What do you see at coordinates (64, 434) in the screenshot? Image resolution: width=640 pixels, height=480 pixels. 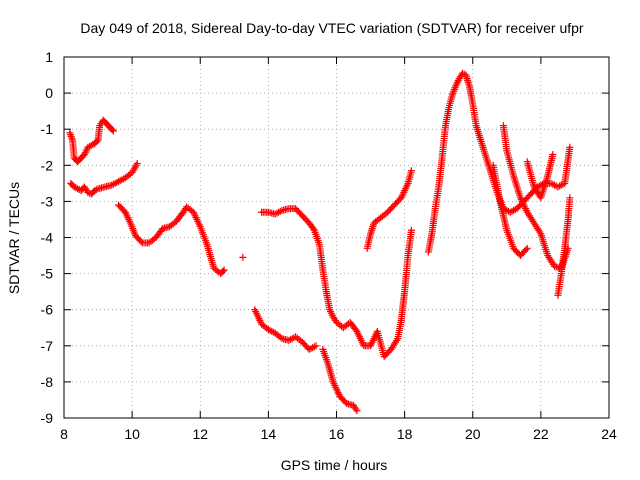 I see `x-tick-label: 8` at bounding box center [64, 434].